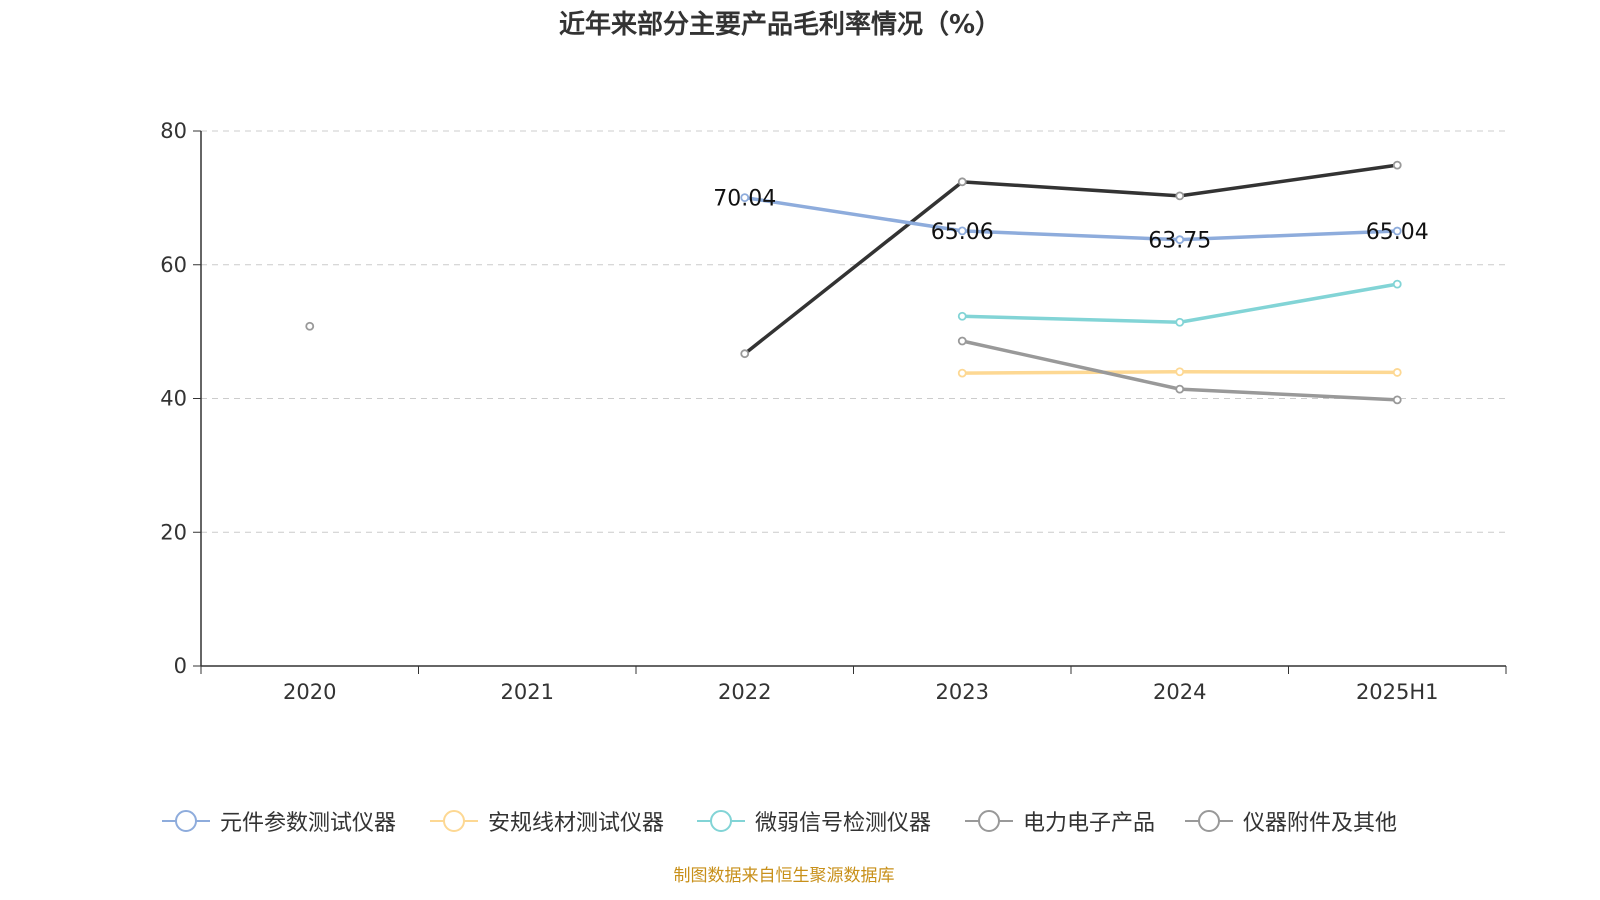  Describe the element at coordinates (576, 823) in the screenshot. I see `legend-label: 安规线材测试仪器` at that location.